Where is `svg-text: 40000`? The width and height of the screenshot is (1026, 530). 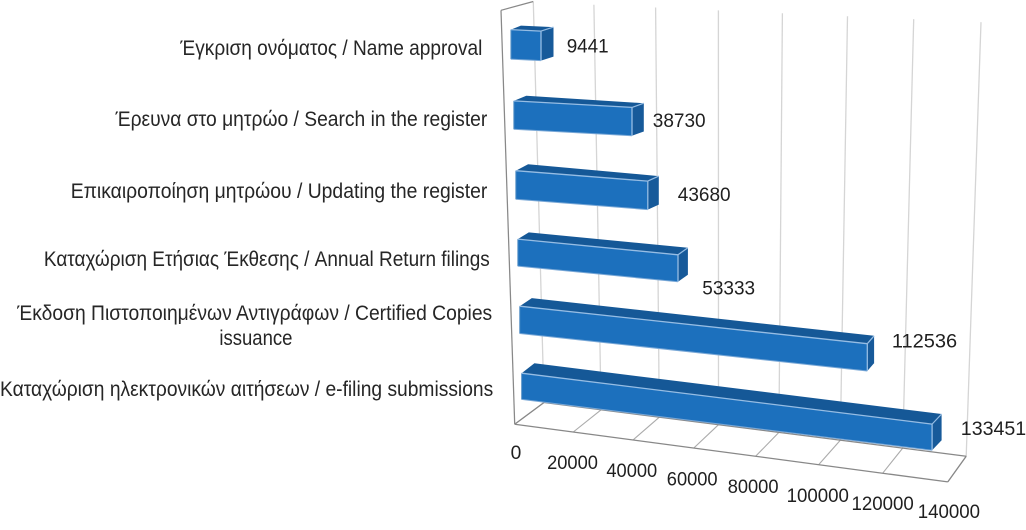 svg-text: 40000 is located at coordinates (631, 471).